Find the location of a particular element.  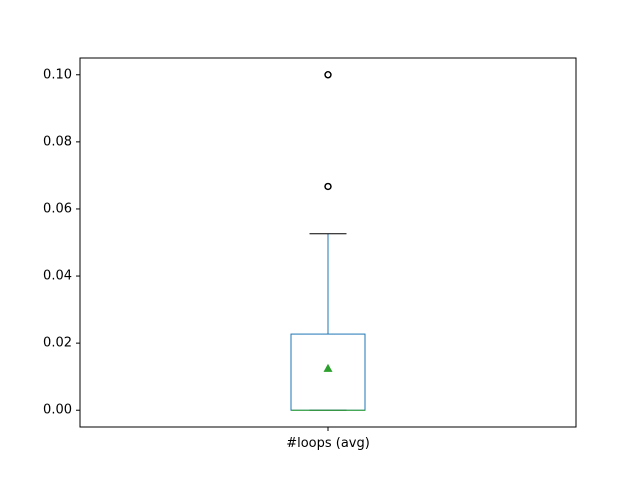

y-tick-label: 0.08 is located at coordinates (57, 141).